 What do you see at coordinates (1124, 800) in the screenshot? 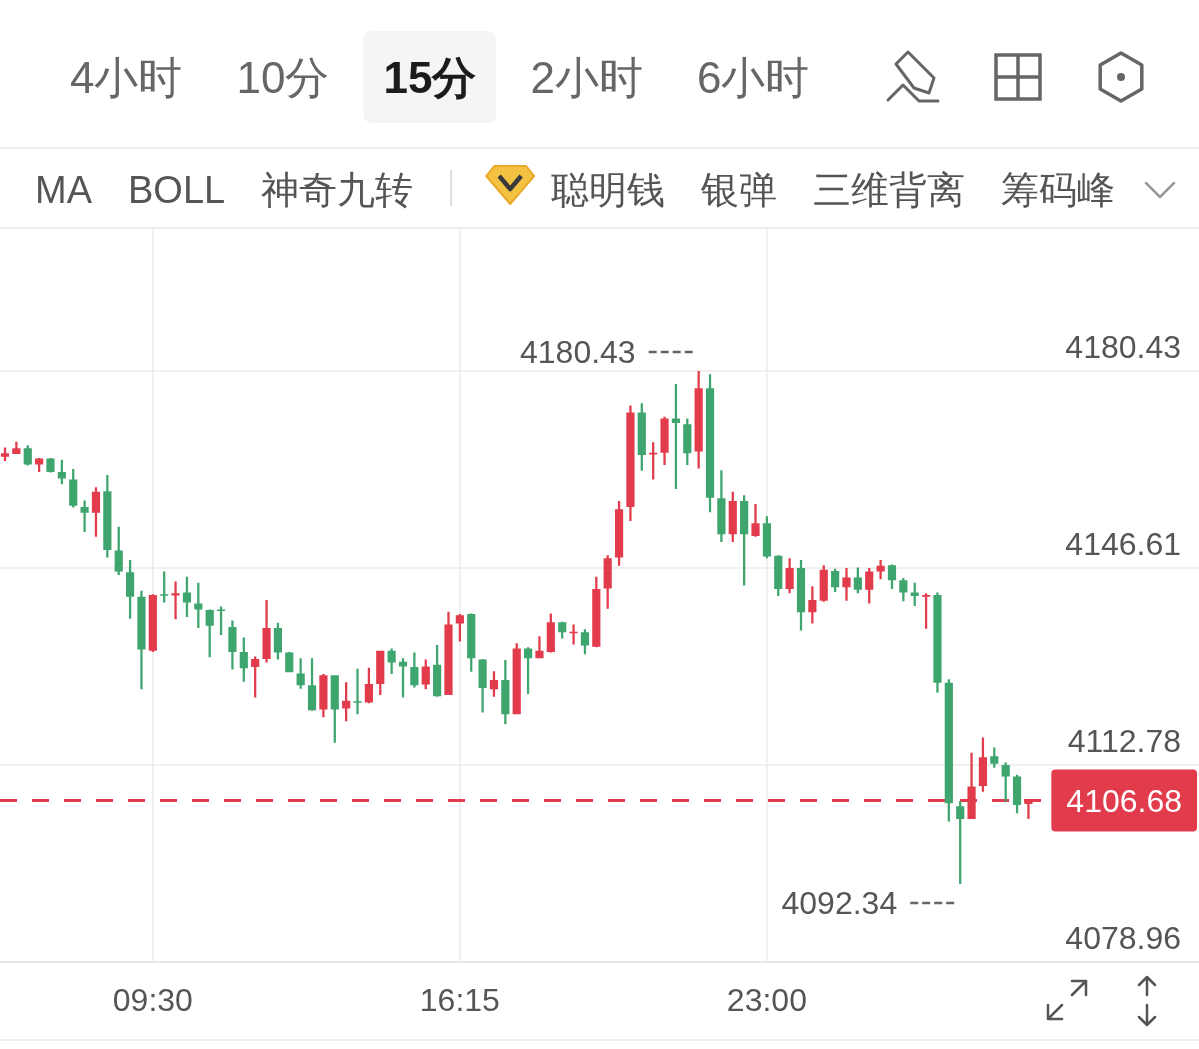
I see `ref-line-label: 4106.68` at bounding box center [1124, 800].